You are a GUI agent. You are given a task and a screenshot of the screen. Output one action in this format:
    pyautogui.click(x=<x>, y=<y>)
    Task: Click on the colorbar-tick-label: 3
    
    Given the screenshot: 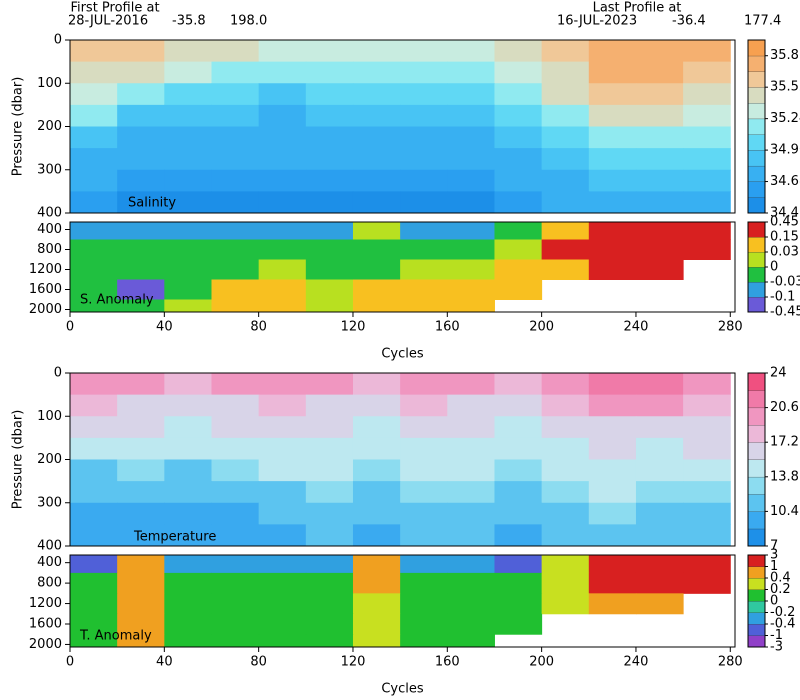 What is the action you would take?
    pyautogui.click(x=774, y=555)
    